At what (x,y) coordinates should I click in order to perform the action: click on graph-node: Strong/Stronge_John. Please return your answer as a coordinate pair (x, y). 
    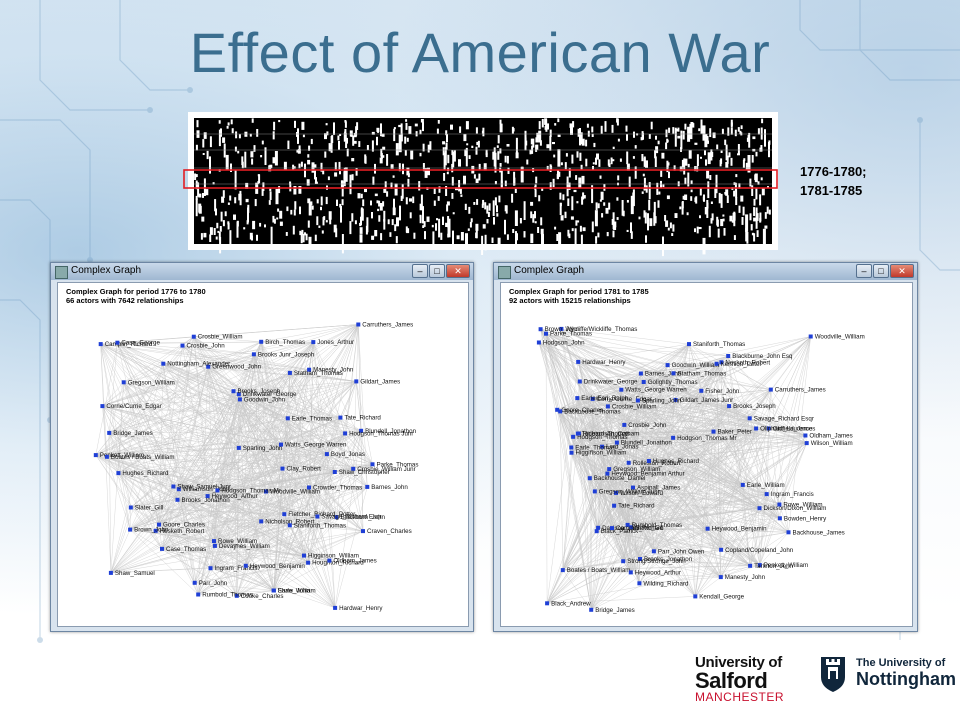
    Looking at the image, I should click on (653, 561).